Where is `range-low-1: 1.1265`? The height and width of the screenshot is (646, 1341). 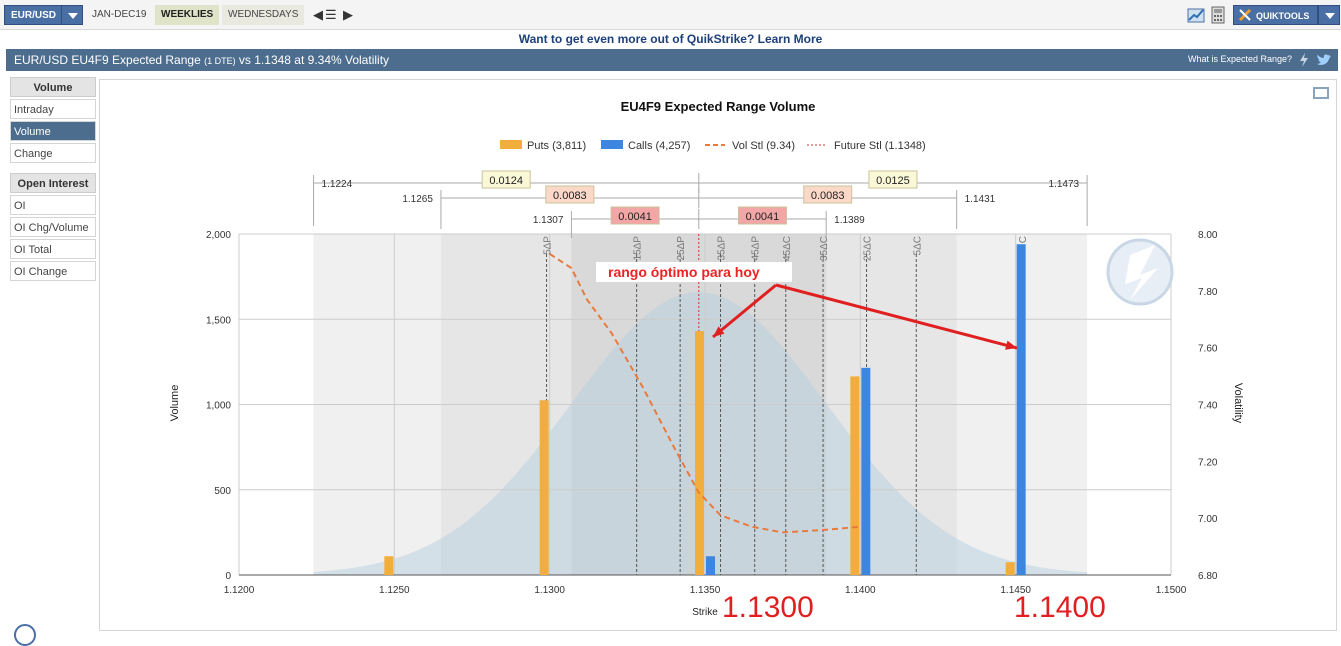 range-low-1: 1.1265 is located at coordinates (417, 199).